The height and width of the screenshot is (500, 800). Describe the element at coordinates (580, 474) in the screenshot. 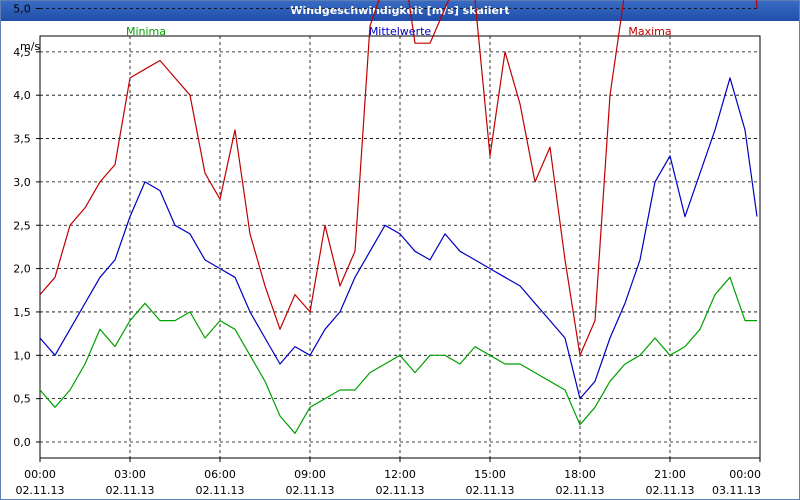

I see `x-tick-time-label: 18:00` at that location.